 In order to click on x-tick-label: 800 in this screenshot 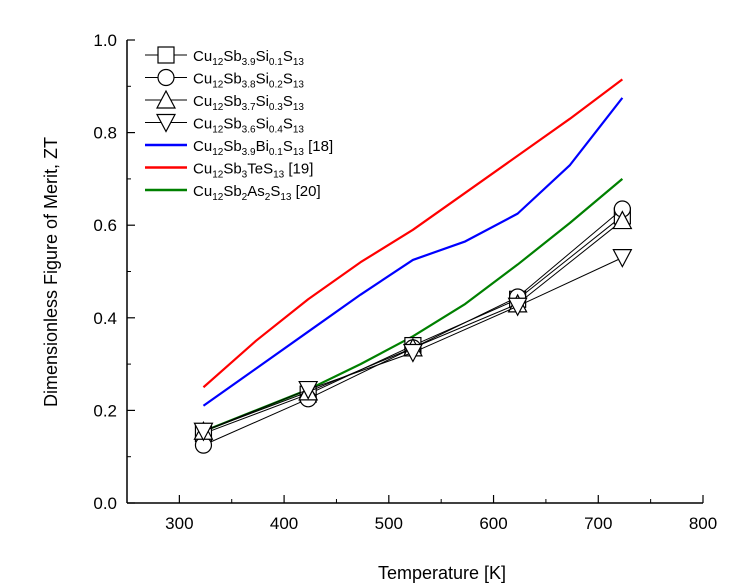, I will do `click(703, 523)`.